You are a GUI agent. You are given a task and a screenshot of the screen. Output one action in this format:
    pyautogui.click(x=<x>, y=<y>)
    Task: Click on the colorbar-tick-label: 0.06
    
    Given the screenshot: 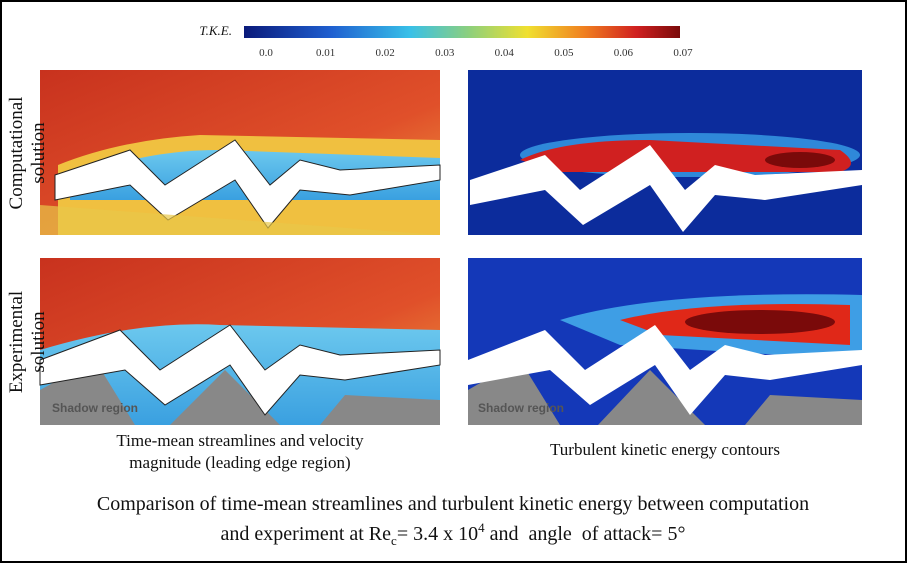 What is the action you would take?
    pyautogui.click(x=624, y=53)
    